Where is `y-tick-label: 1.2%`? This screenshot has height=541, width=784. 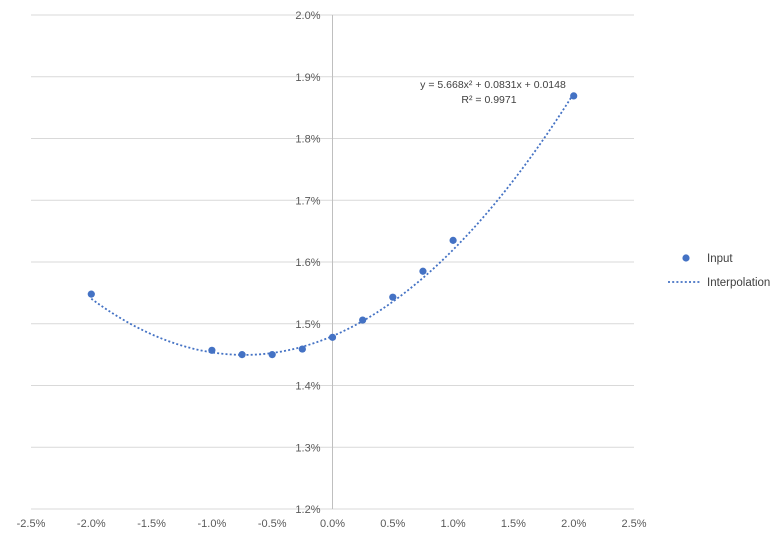 y-tick-label: 1.2% is located at coordinates (307, 510).